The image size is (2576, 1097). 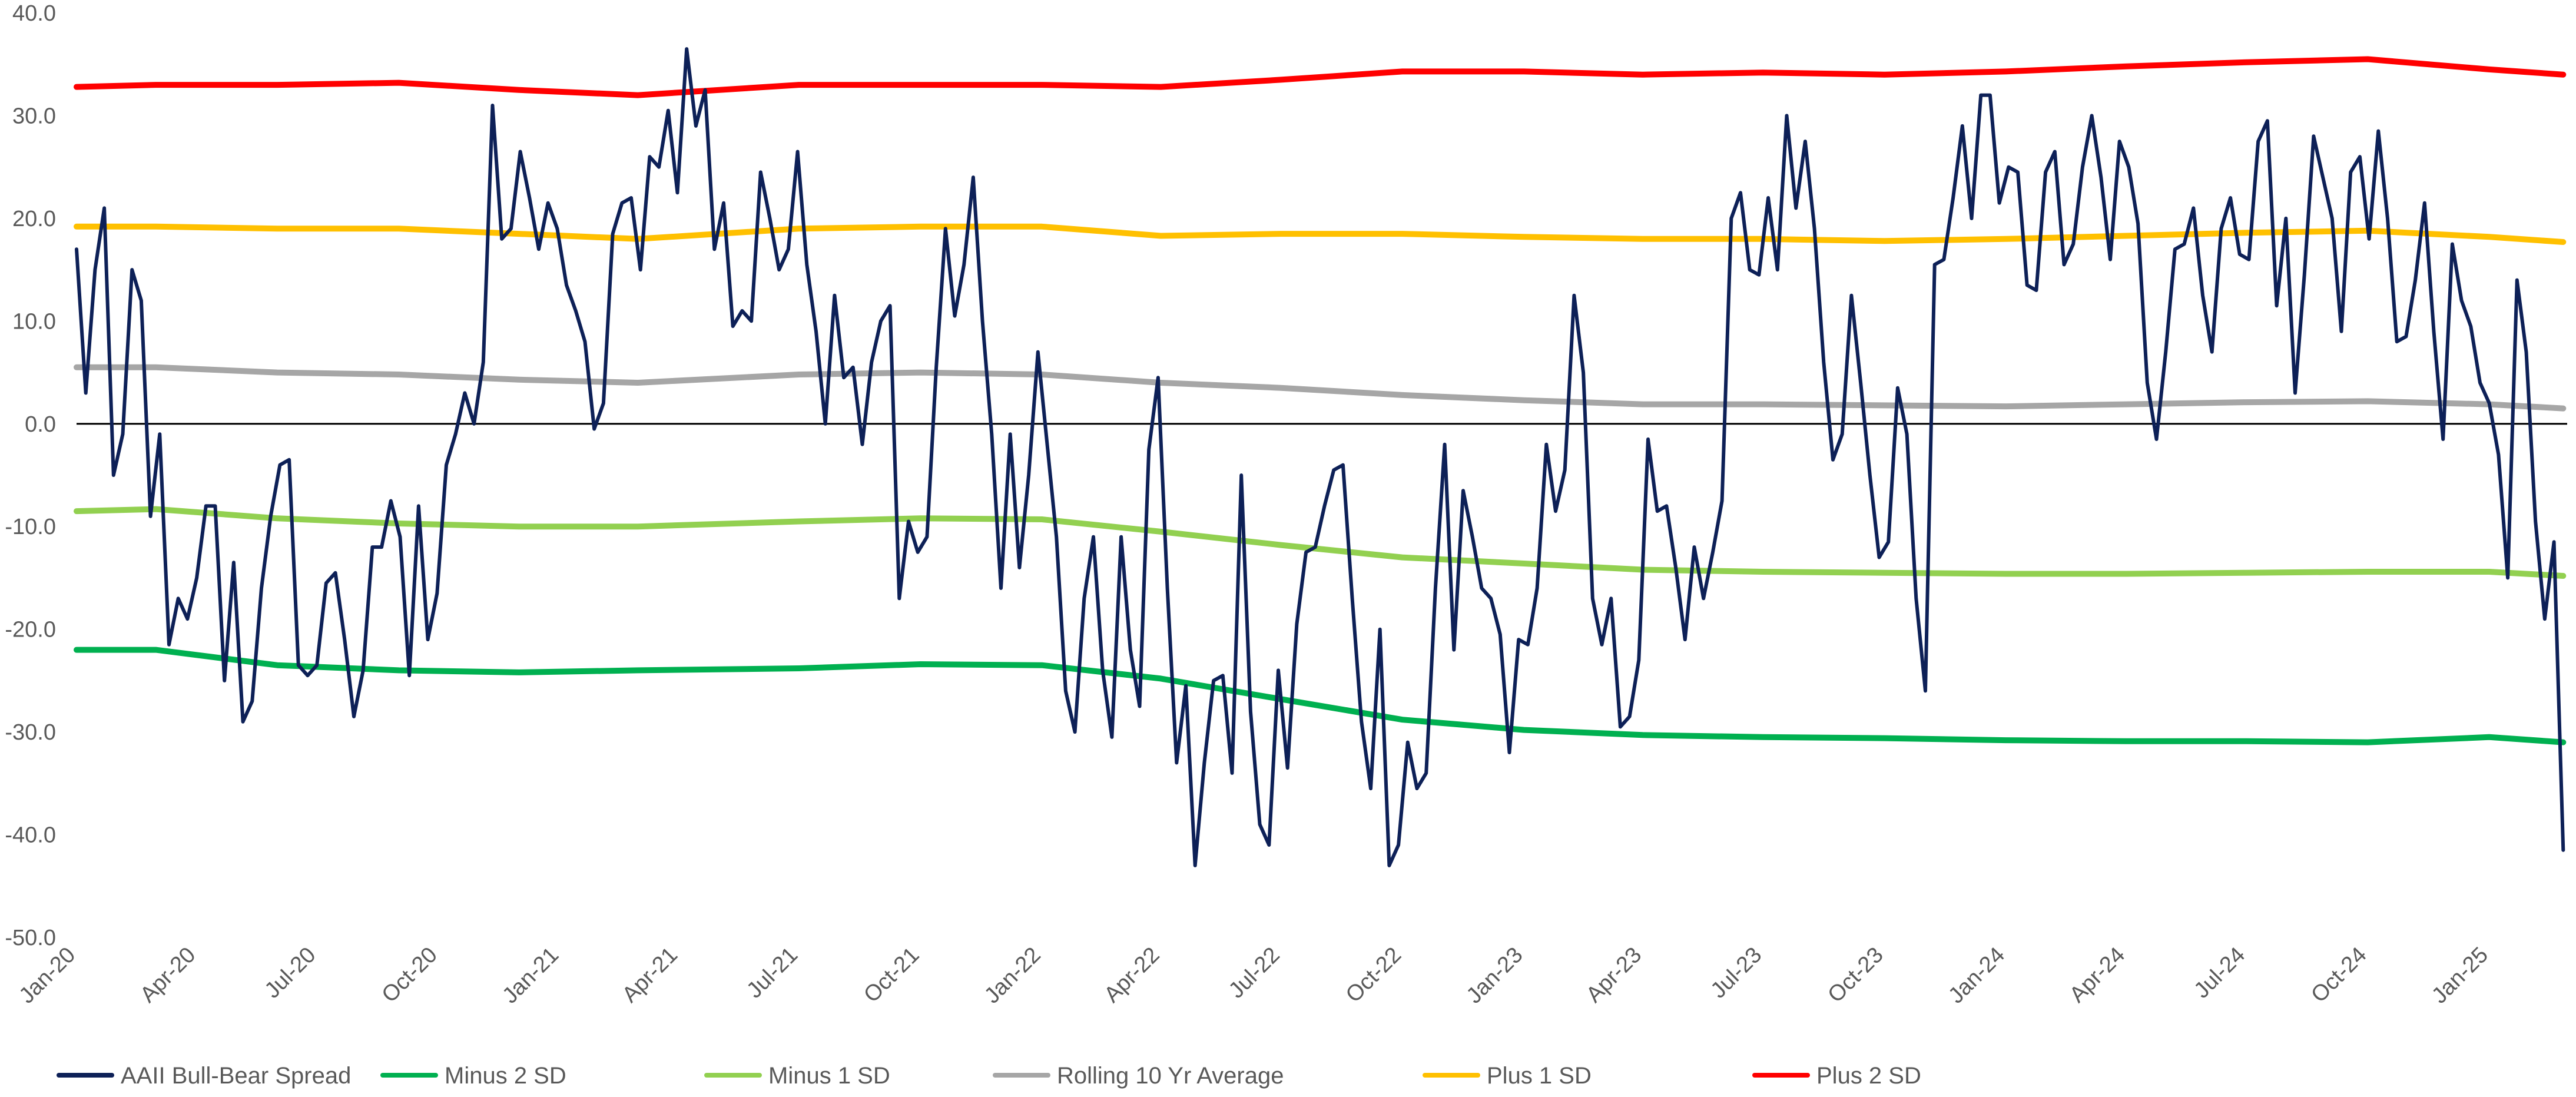 What do you see at coordinates (1321, 542) in the screenshot?
I see `series-line-minus-1-sd` at bounding box center [1321, 542].